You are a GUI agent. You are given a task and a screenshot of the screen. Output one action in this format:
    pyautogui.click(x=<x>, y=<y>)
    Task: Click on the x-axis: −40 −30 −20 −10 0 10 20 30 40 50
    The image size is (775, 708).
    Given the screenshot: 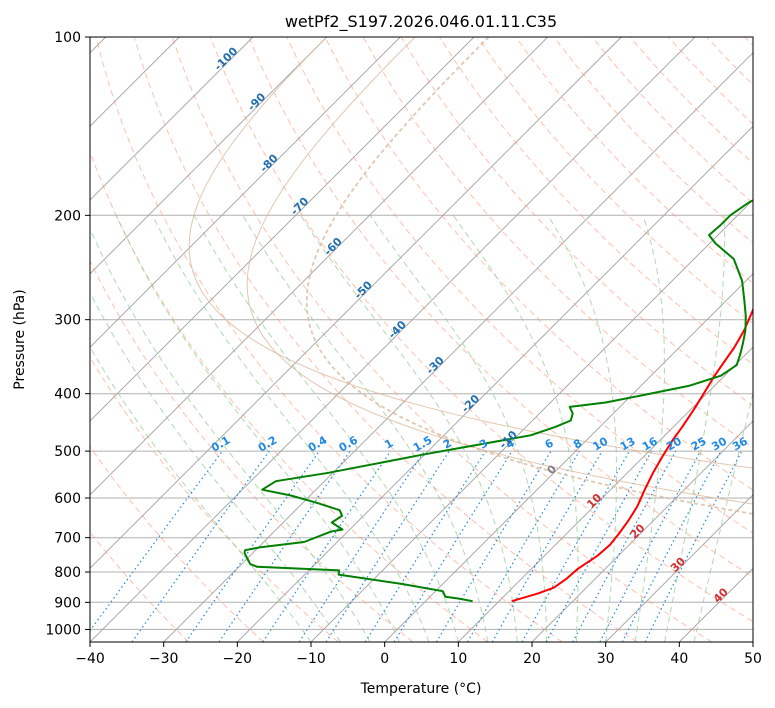 What is the action you would take?
    pyautogui.click(x=418, y=654)
    